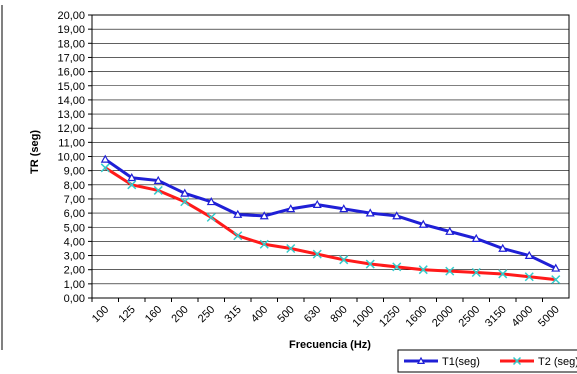 The image size is (577, 374). I want to click on x-tick-label: 5000, so click(549, 317).